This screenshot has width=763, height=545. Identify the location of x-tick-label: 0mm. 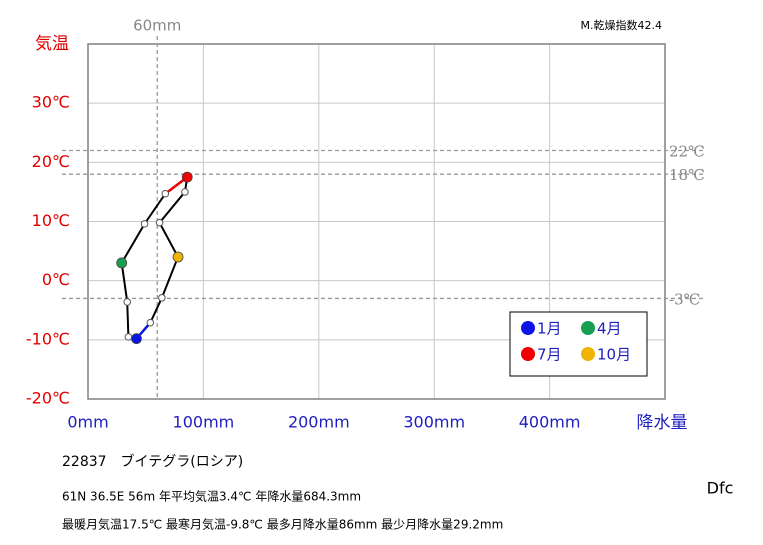
(87, 422).